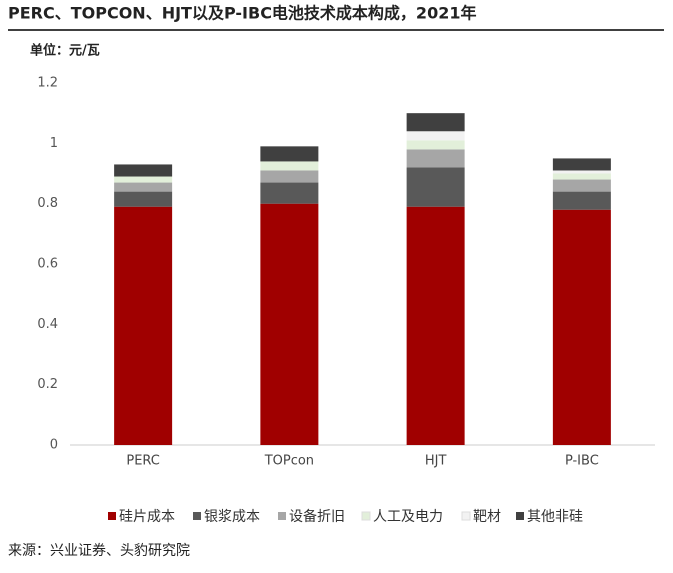  I want to click on y-tick-label: 0, so click(54, 445).